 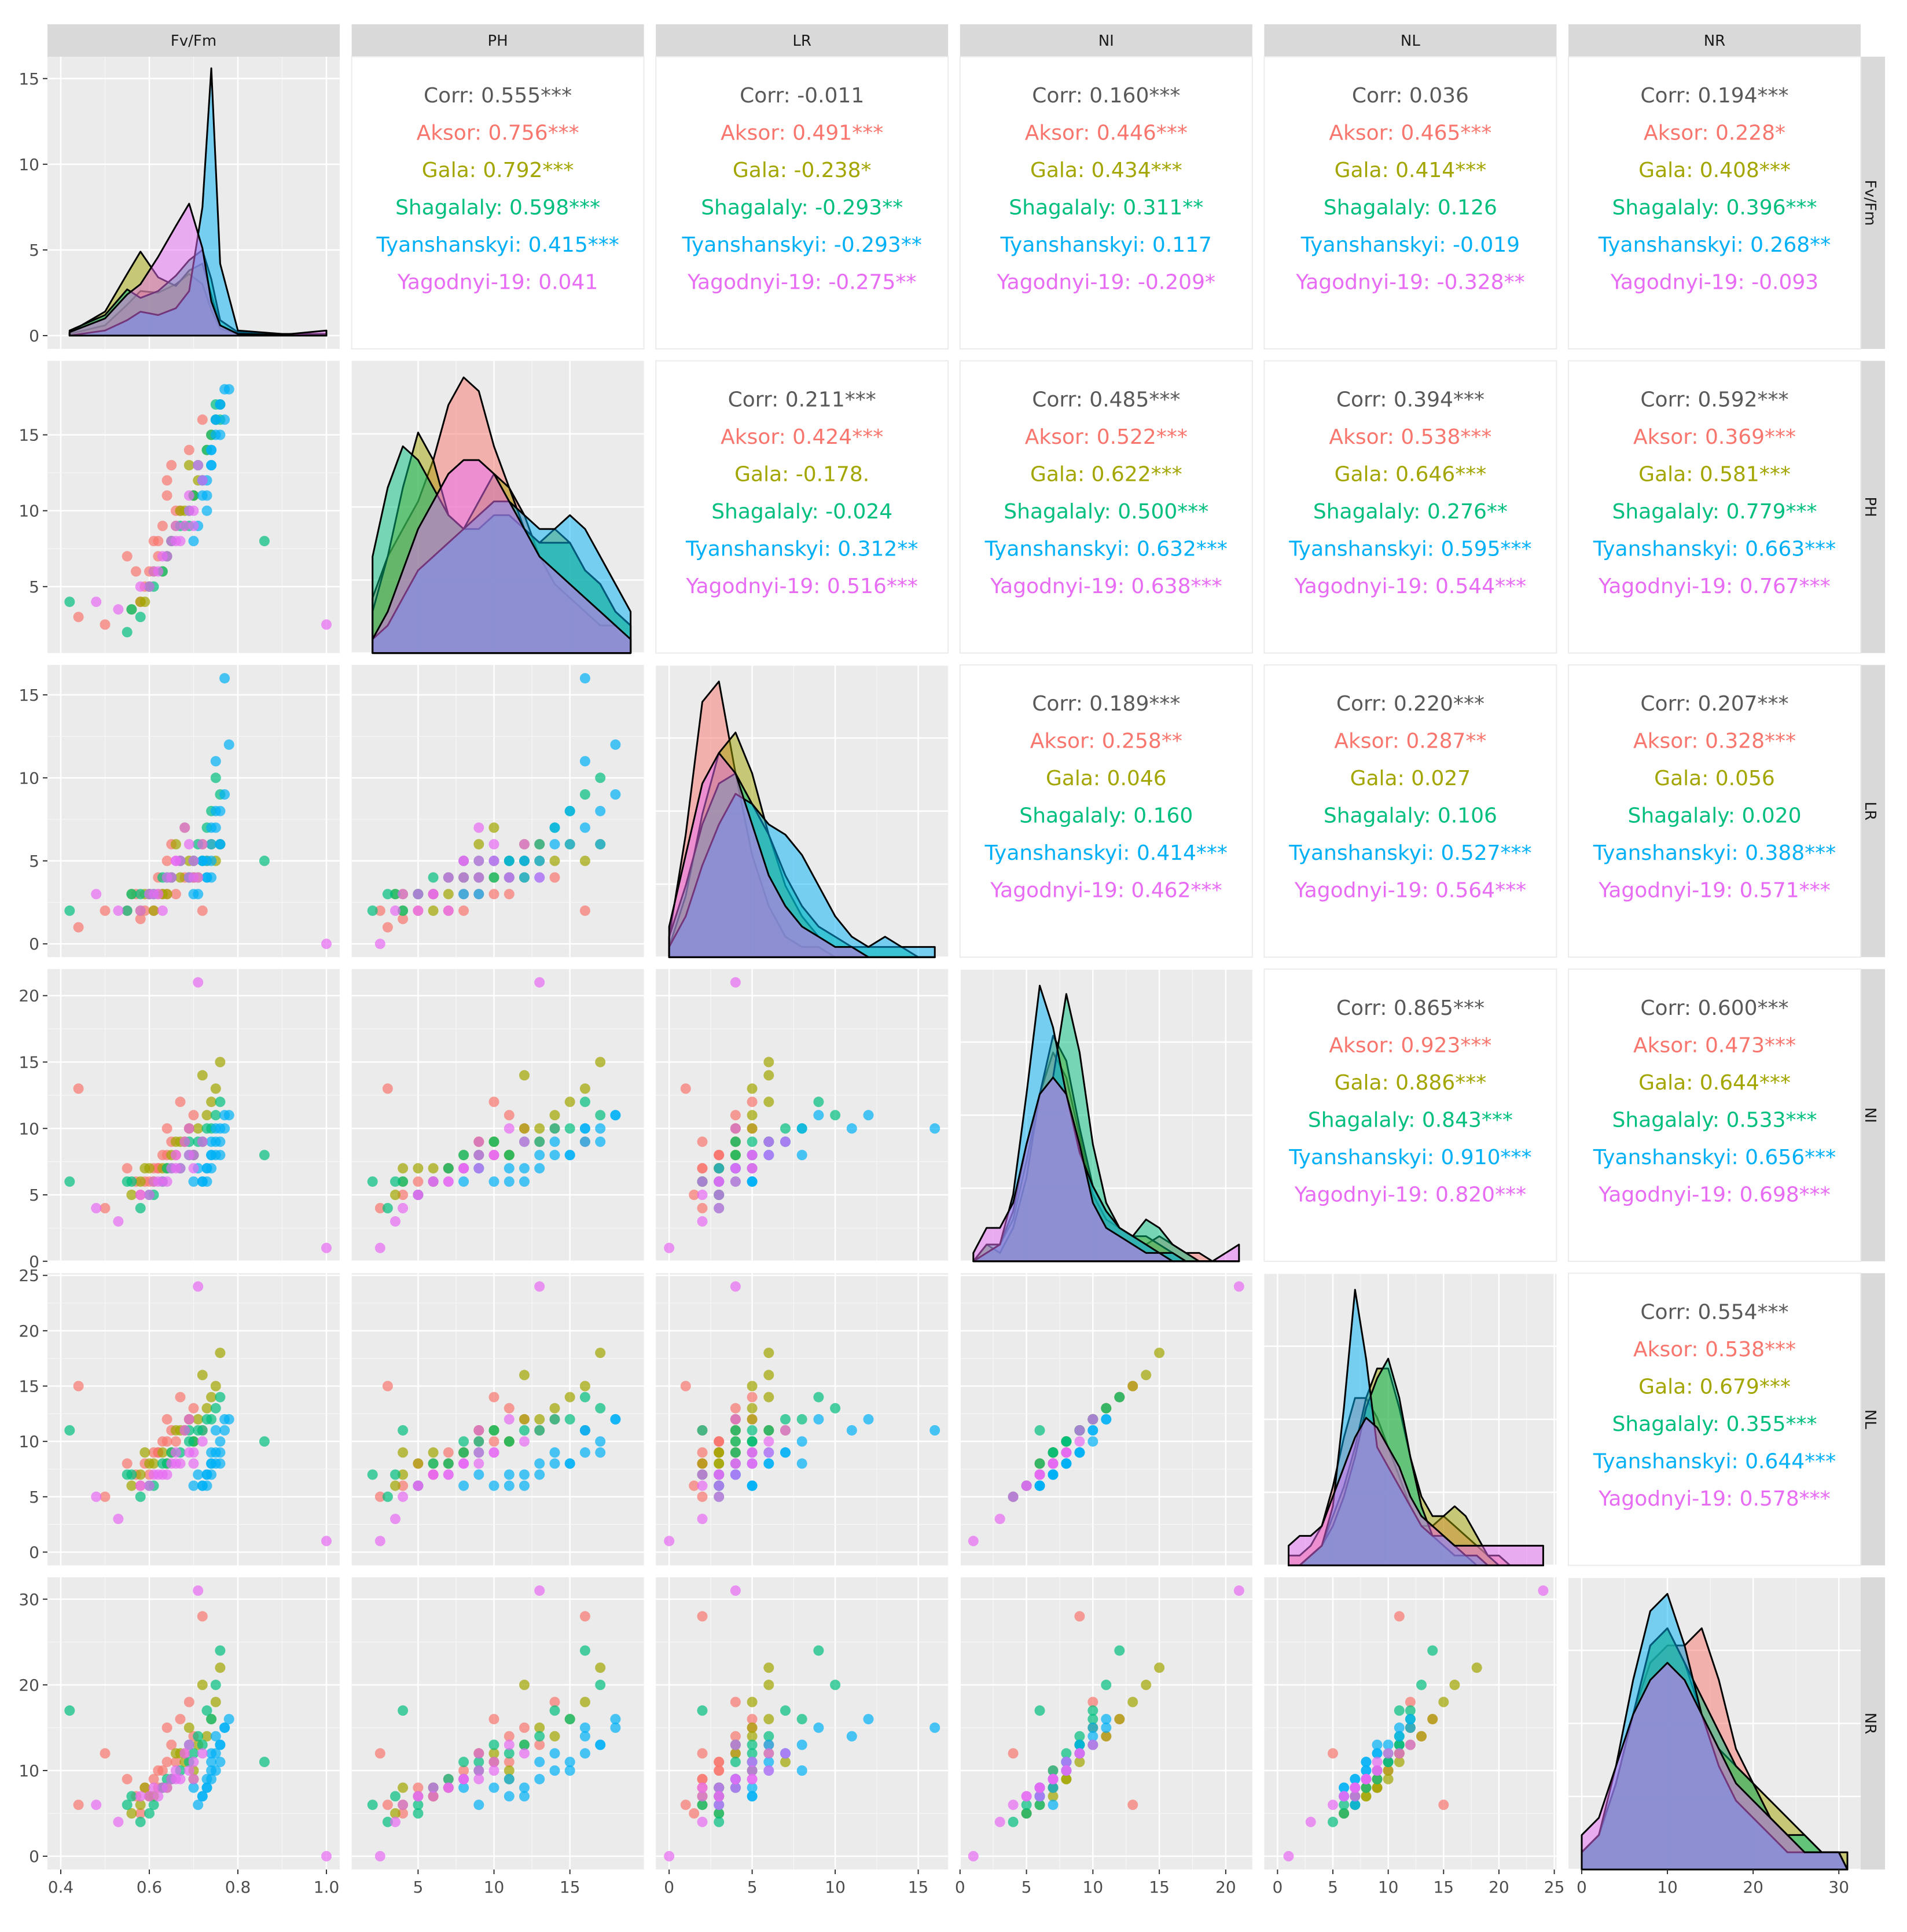 What do you see at coordinates (1106, 778) in the screenshot?
I see `corr-label-gala: Gala: 0.046` at bounding box center [1106, 778].